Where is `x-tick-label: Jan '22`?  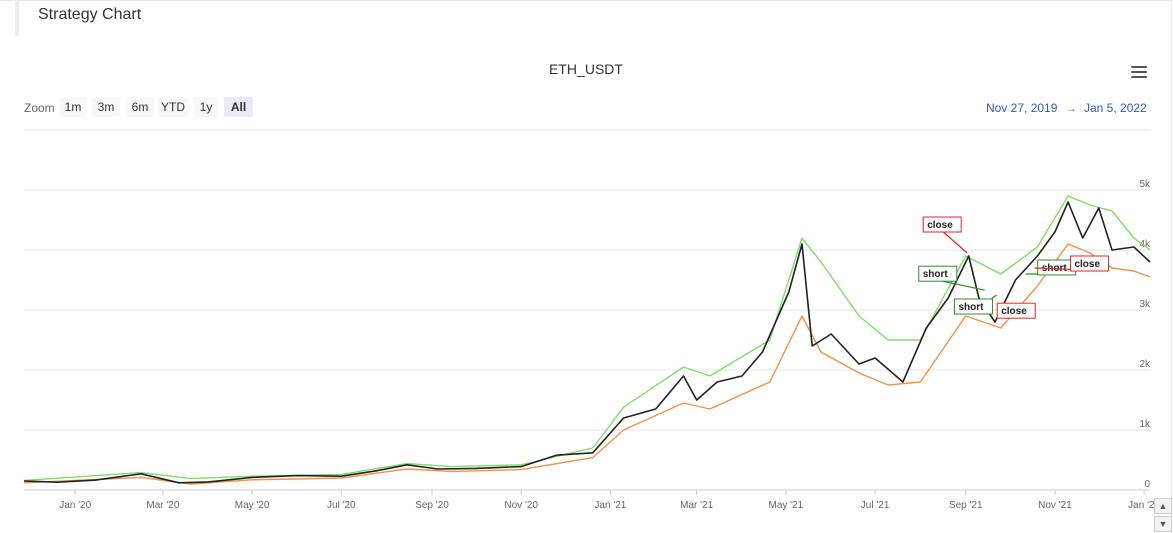
x-tick-label: Jan '22 is located at coordinates (1144, 505).